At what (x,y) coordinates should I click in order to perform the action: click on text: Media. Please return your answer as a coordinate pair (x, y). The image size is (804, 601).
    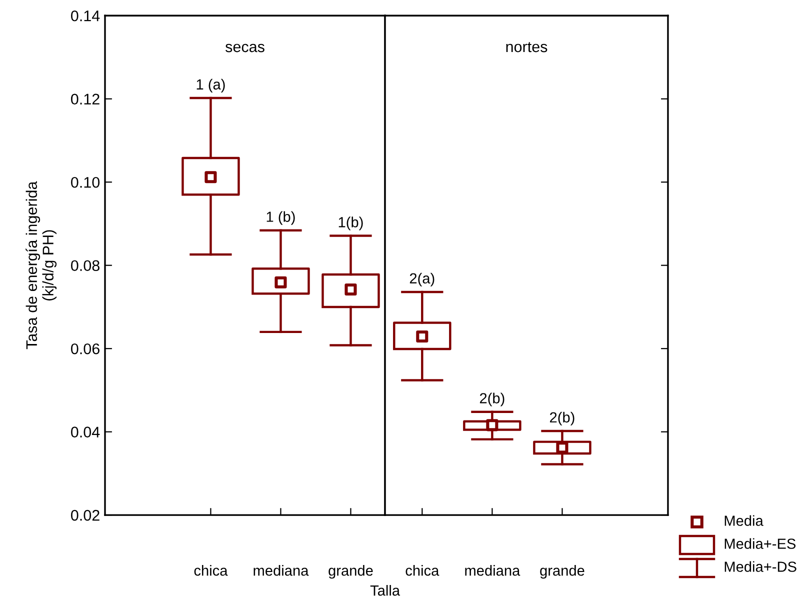
    Looking at the image, I should click on (744, 520).